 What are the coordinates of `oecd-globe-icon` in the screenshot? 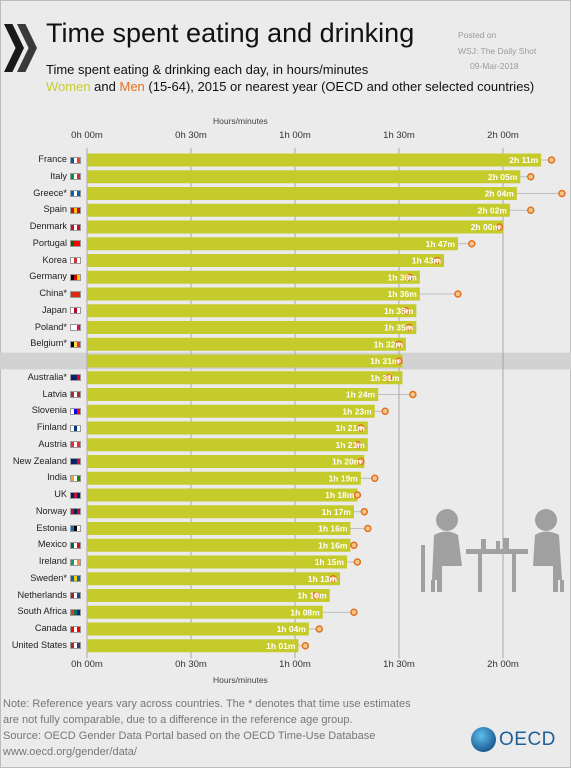 It's located at (483, 739).